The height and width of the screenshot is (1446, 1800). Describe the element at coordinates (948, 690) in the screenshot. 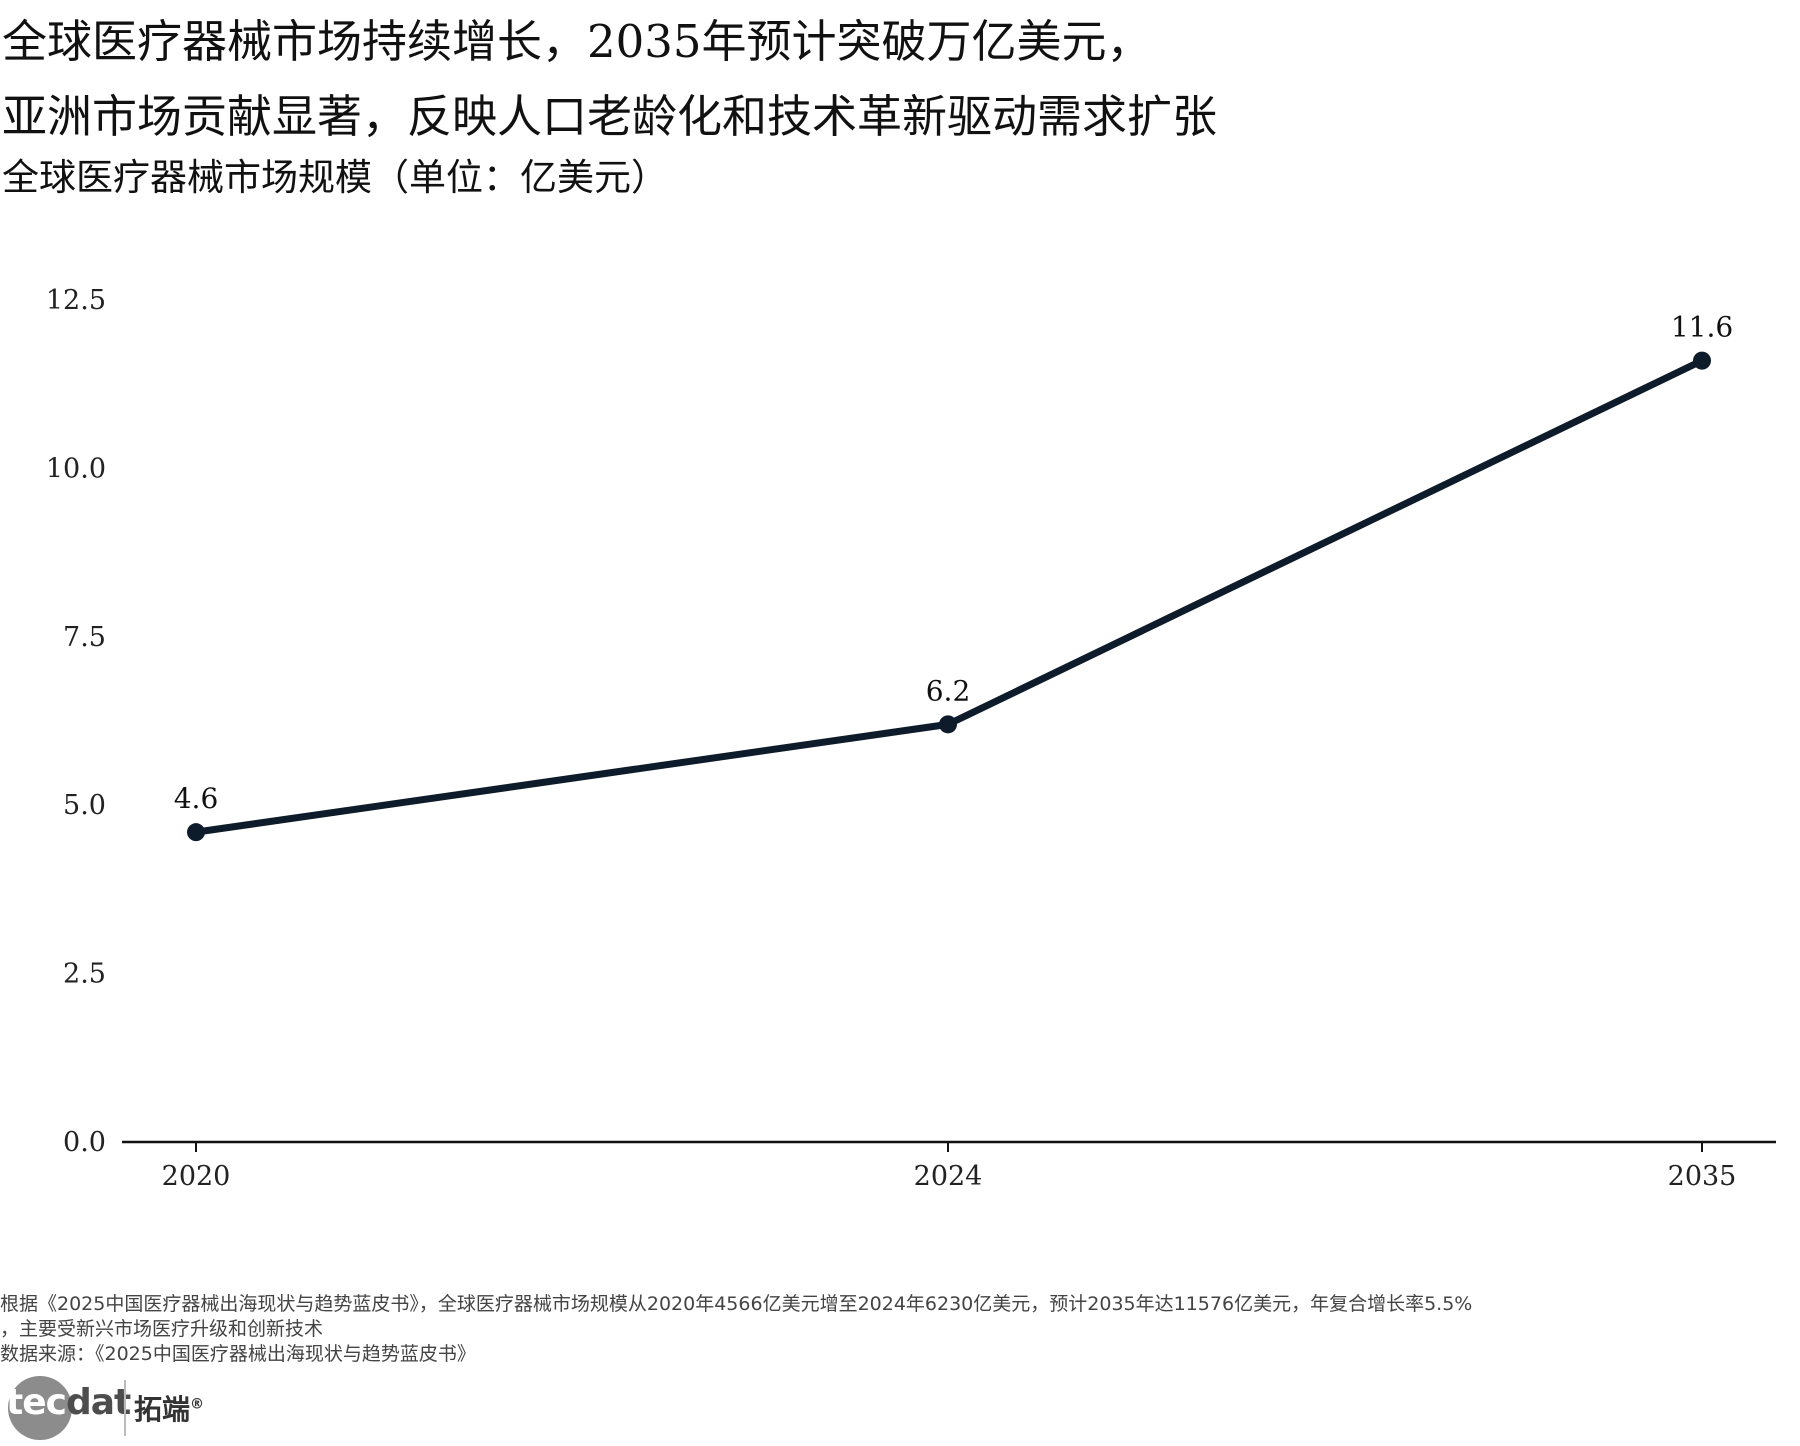

I see `data-label: 6.2` at that location.